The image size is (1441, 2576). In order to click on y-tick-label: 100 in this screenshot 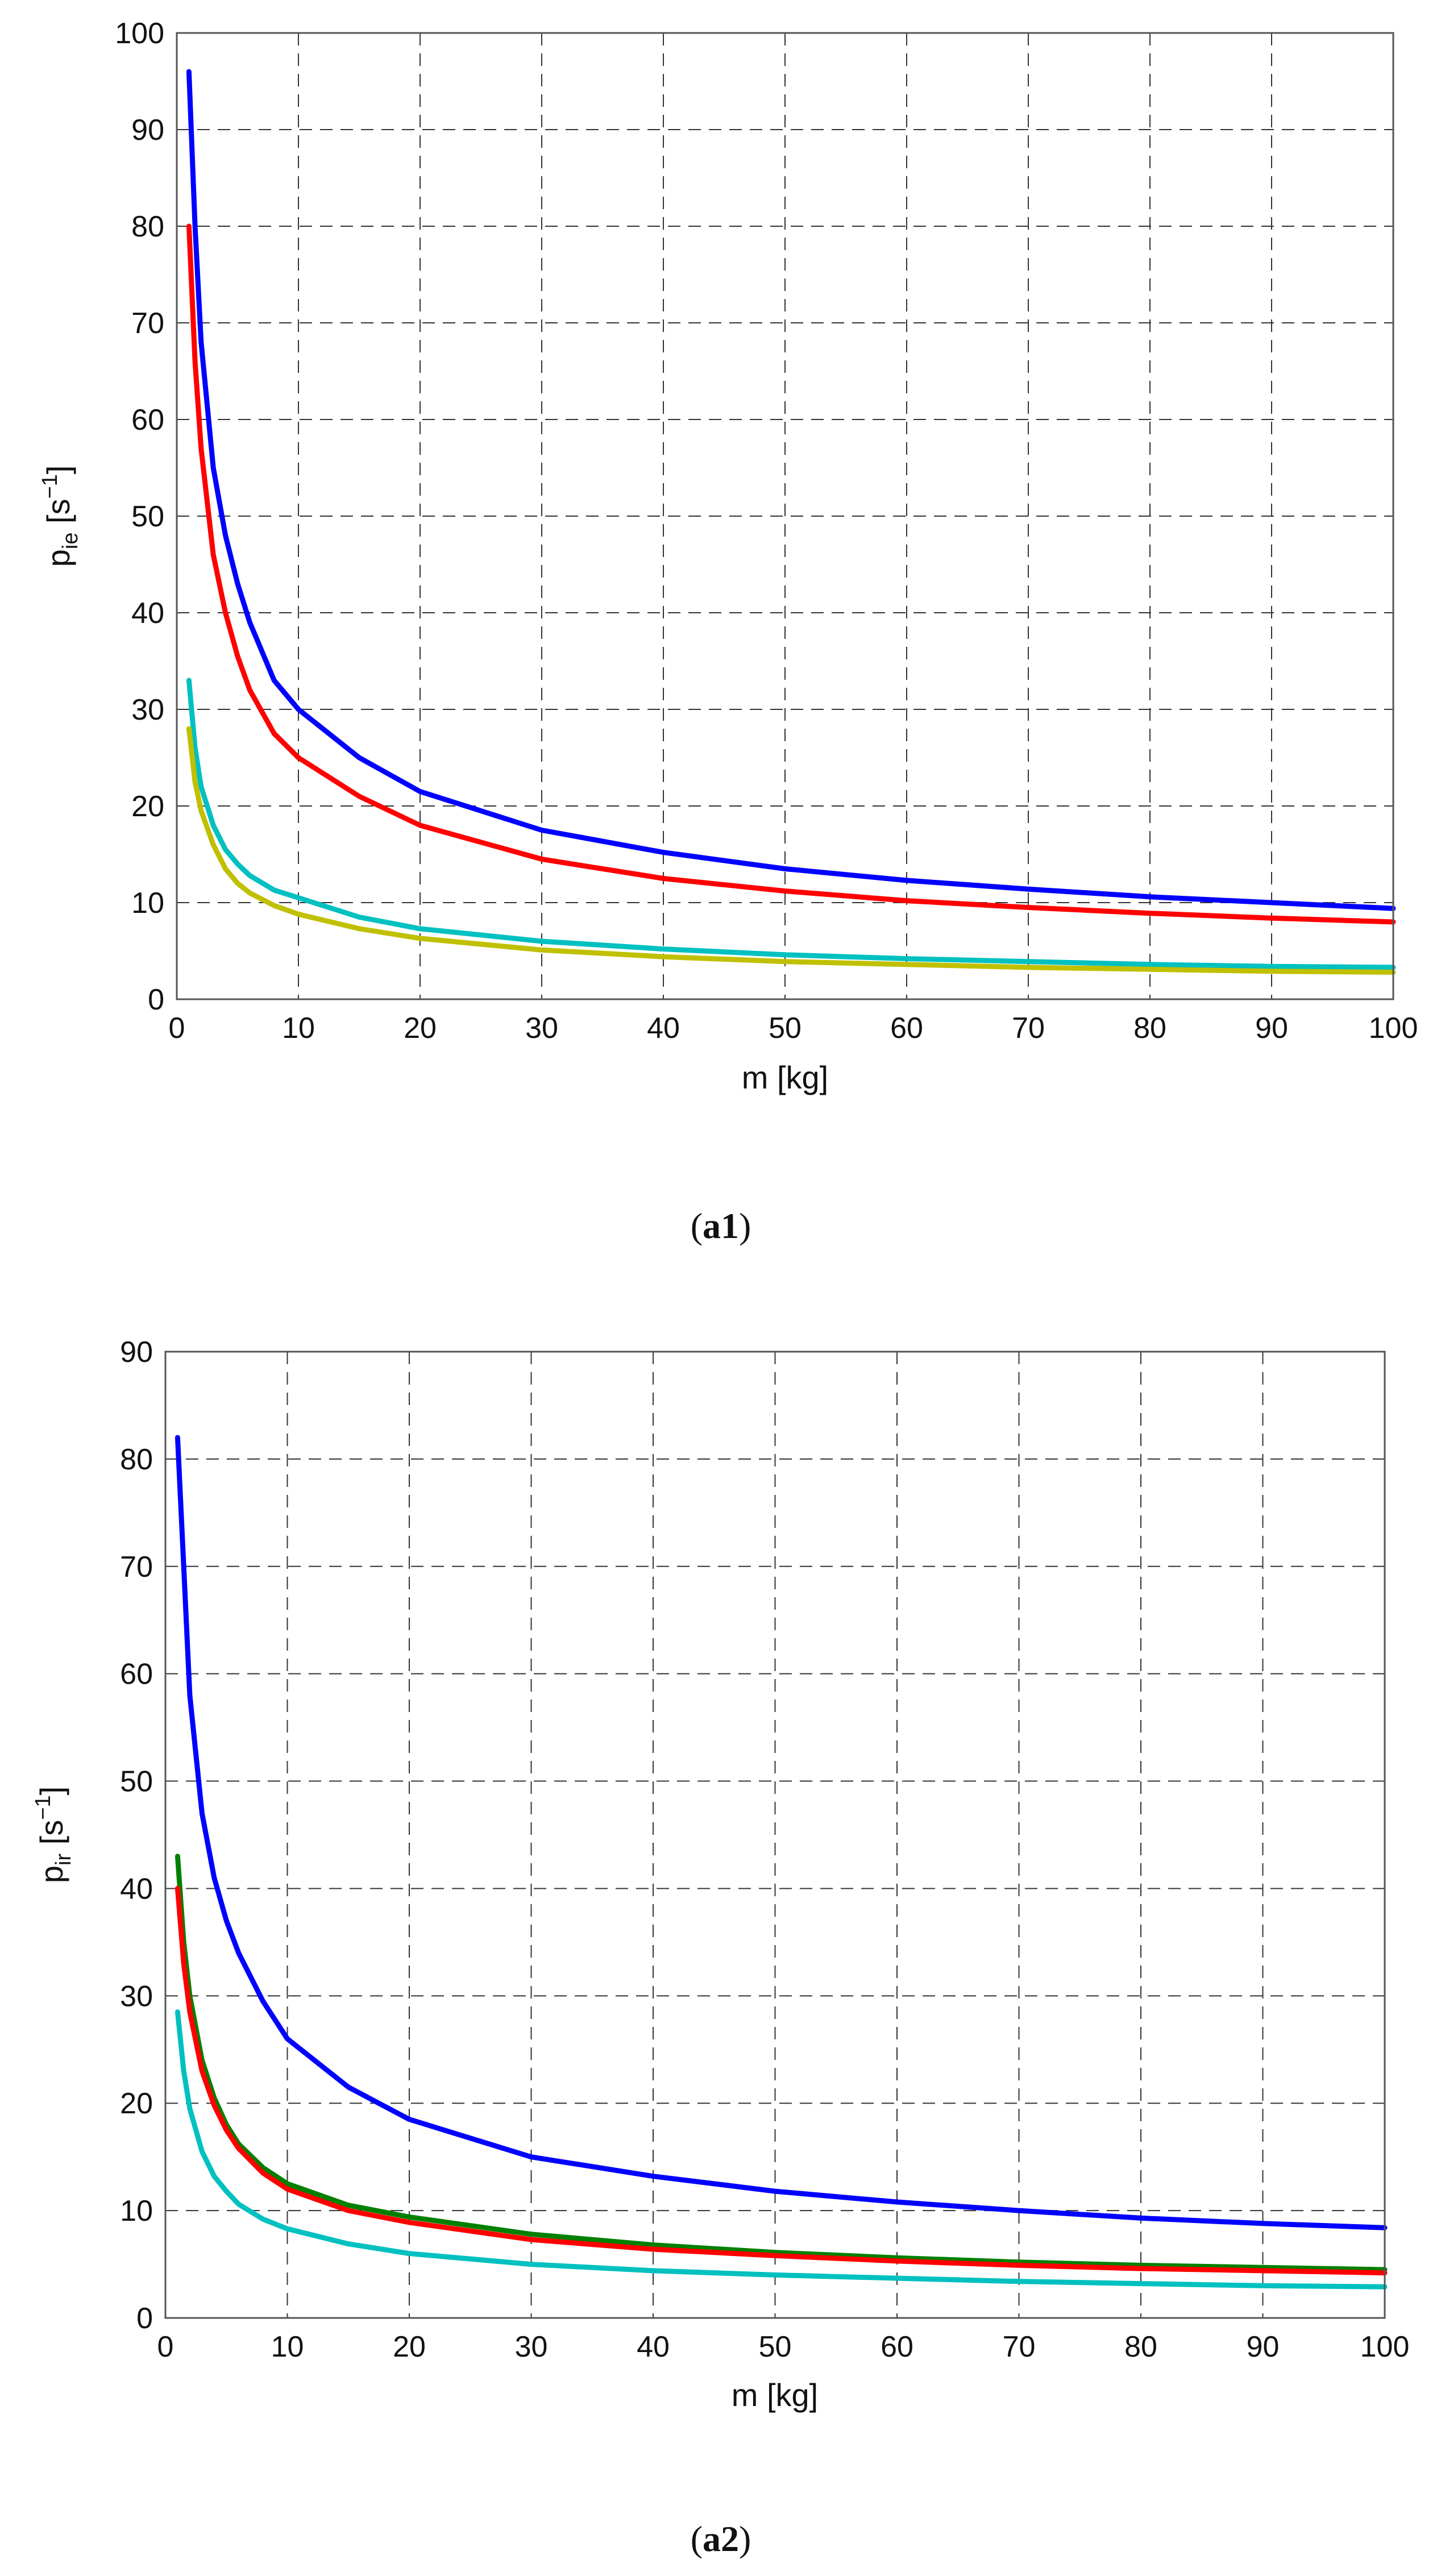, I will do `click(140, 33)`.